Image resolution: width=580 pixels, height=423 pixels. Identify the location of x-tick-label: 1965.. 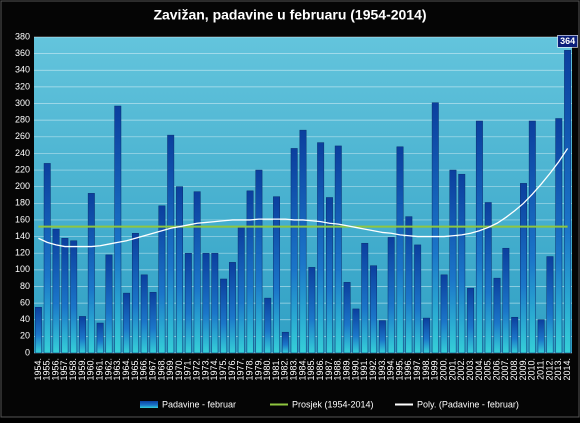
(135, 369).